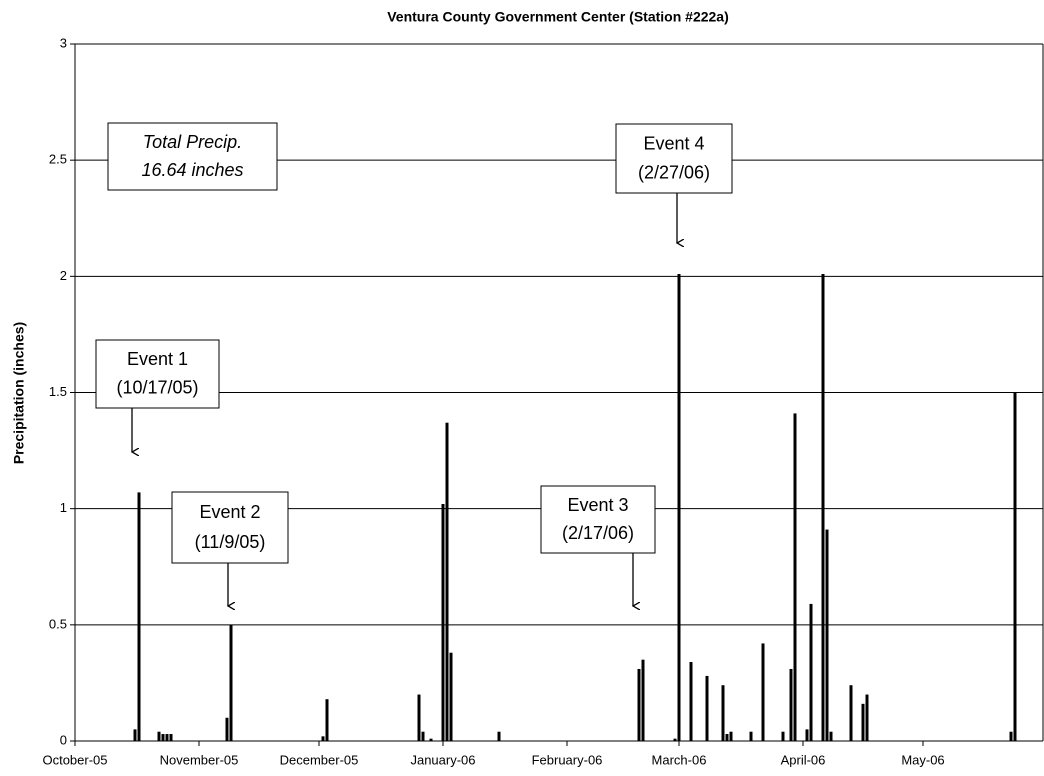 The width and height of the screenshot is (1044, 776). What do you see at coordinates (192, 142) in the screenshot?
I see `annotation-text: Total Precip.` at bounding box center [192, 142].